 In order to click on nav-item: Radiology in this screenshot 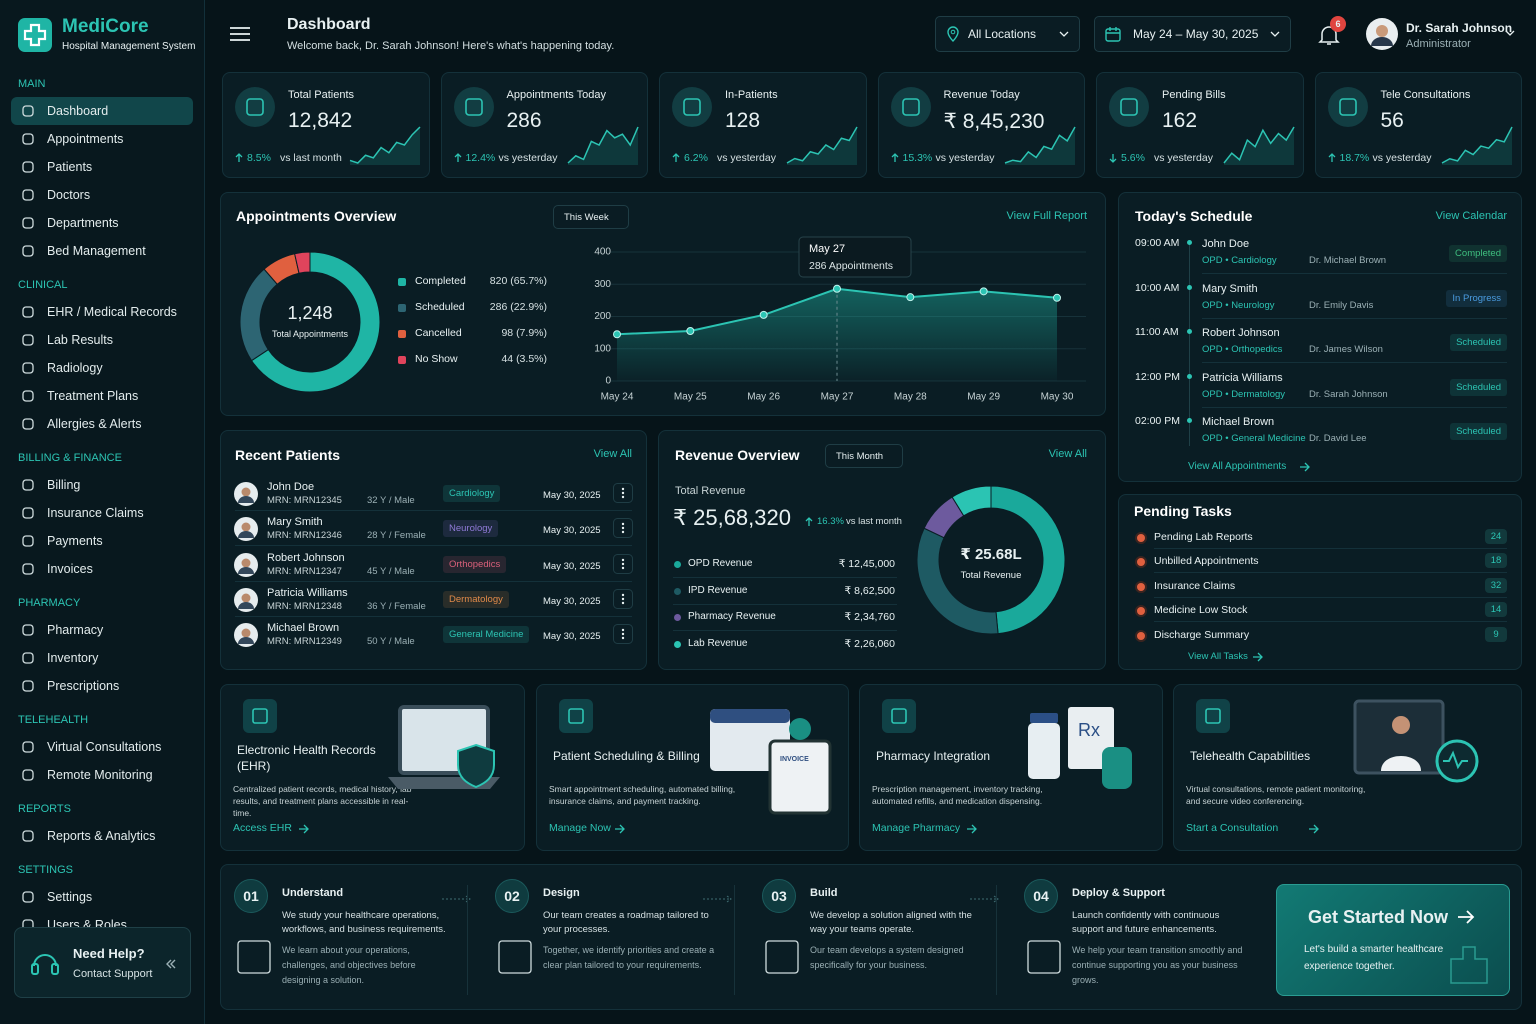, I will do `click(102, 368)`.